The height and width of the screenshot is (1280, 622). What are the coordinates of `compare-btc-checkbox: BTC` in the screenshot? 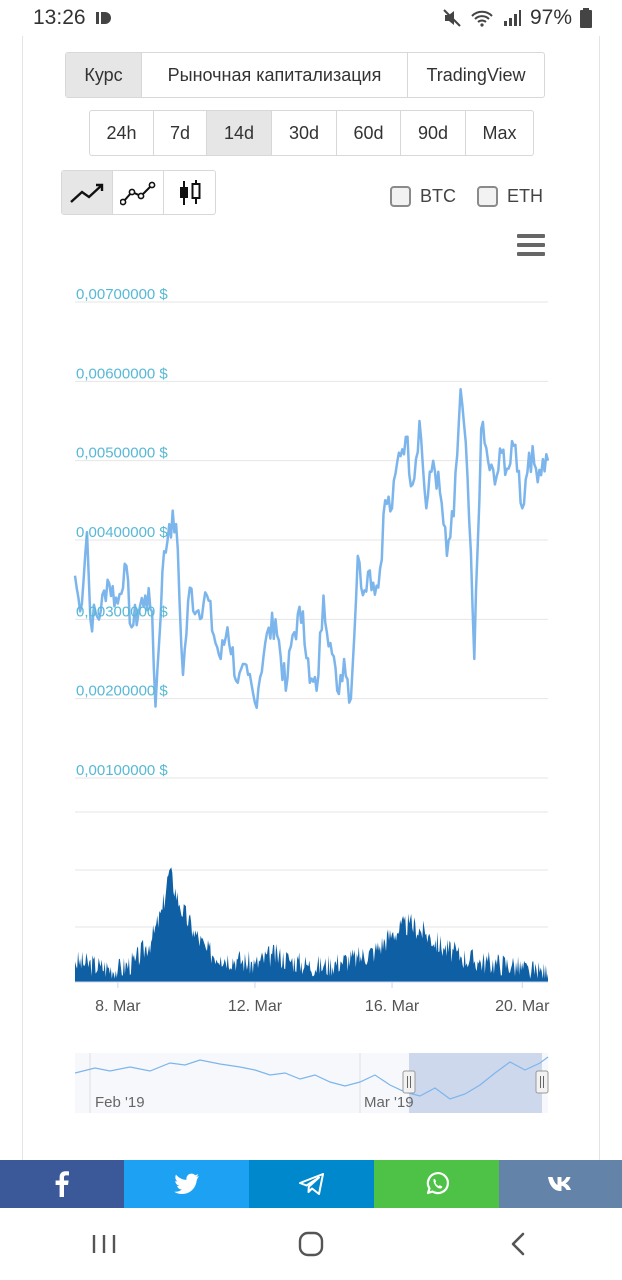 It's located at (423, 196).